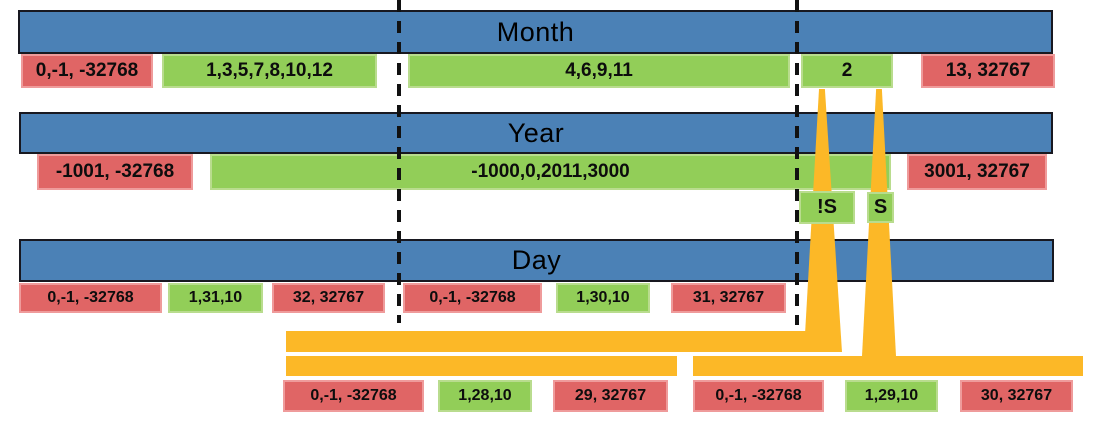  I want to click on year-title: Year, so click(536, 132).